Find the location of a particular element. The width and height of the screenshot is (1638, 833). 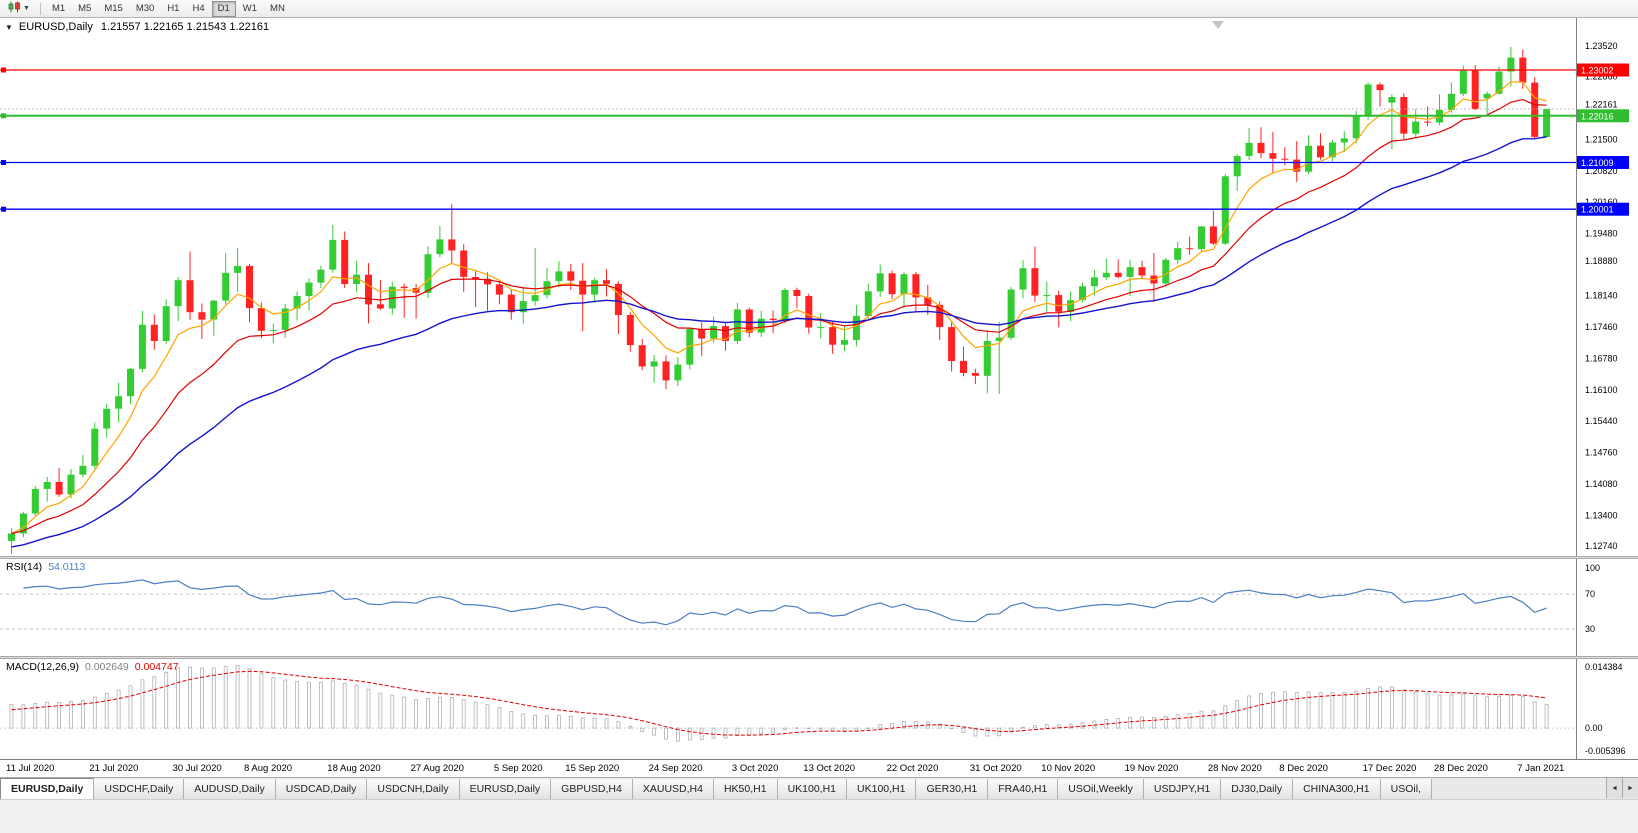

toolbar-separator is located at coordinates (40, 8).